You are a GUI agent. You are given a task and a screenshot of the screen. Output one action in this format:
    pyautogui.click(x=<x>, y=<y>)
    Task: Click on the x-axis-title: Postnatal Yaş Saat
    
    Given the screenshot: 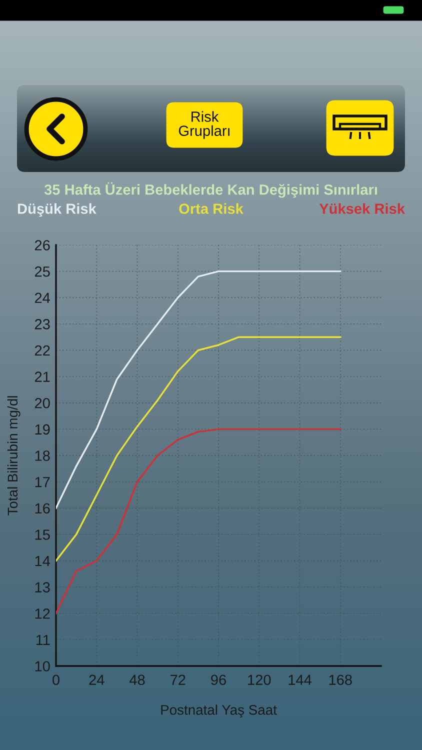 What is the action you would take?
    pyautogui.click(x=219, y=711)
    